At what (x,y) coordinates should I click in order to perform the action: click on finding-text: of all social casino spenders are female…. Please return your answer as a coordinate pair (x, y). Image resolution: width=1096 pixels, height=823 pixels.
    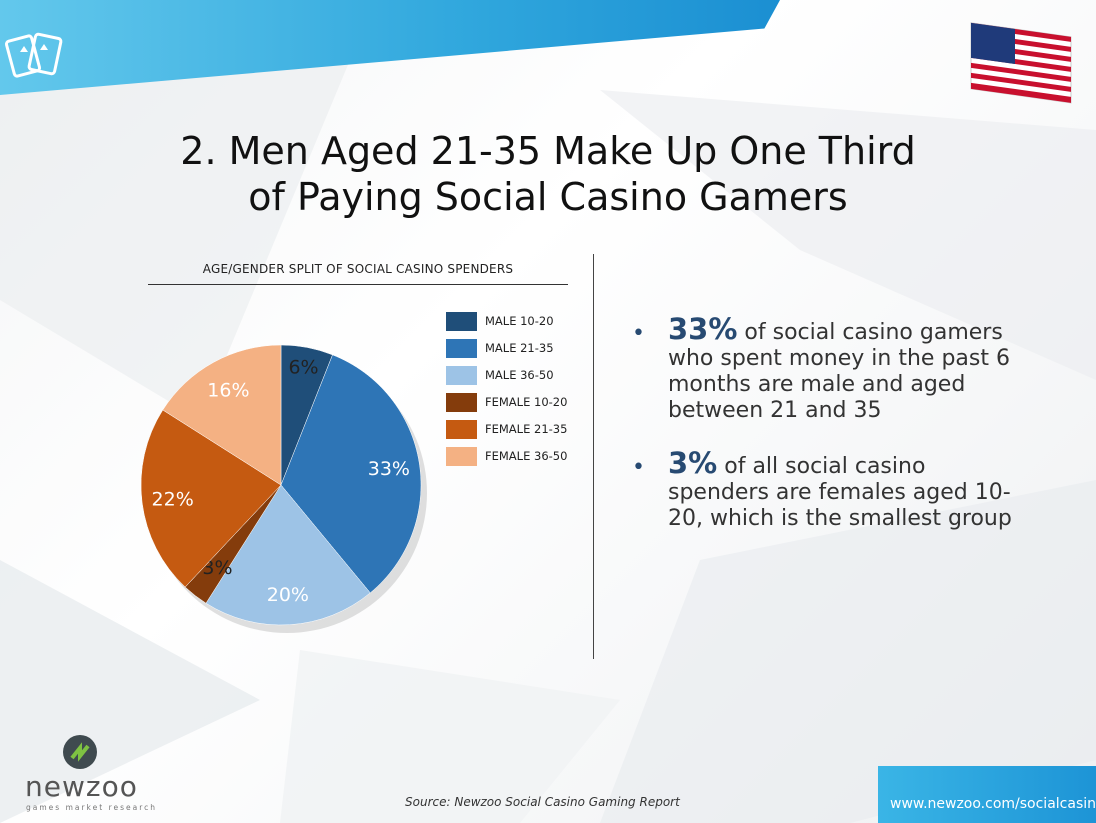
    Looking at the image, I should click on (840, 492).